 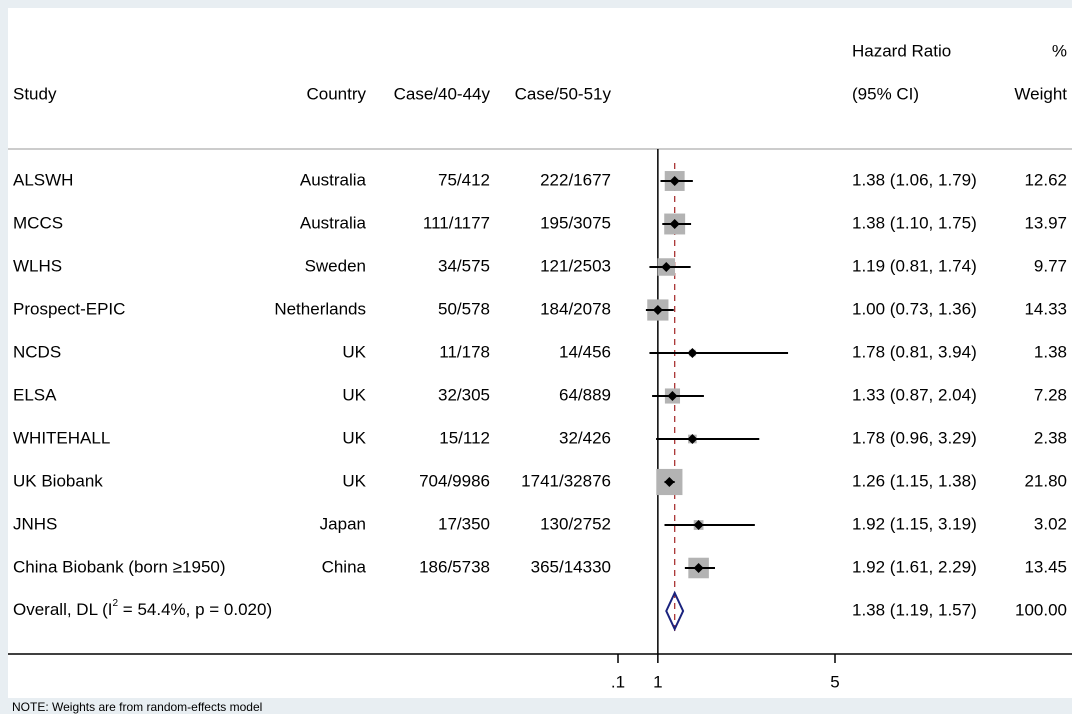 What do you see at coordinates (1045, 566) in the screenshot?
I see `weight: 13.45` at bounding box center [1045, 566].